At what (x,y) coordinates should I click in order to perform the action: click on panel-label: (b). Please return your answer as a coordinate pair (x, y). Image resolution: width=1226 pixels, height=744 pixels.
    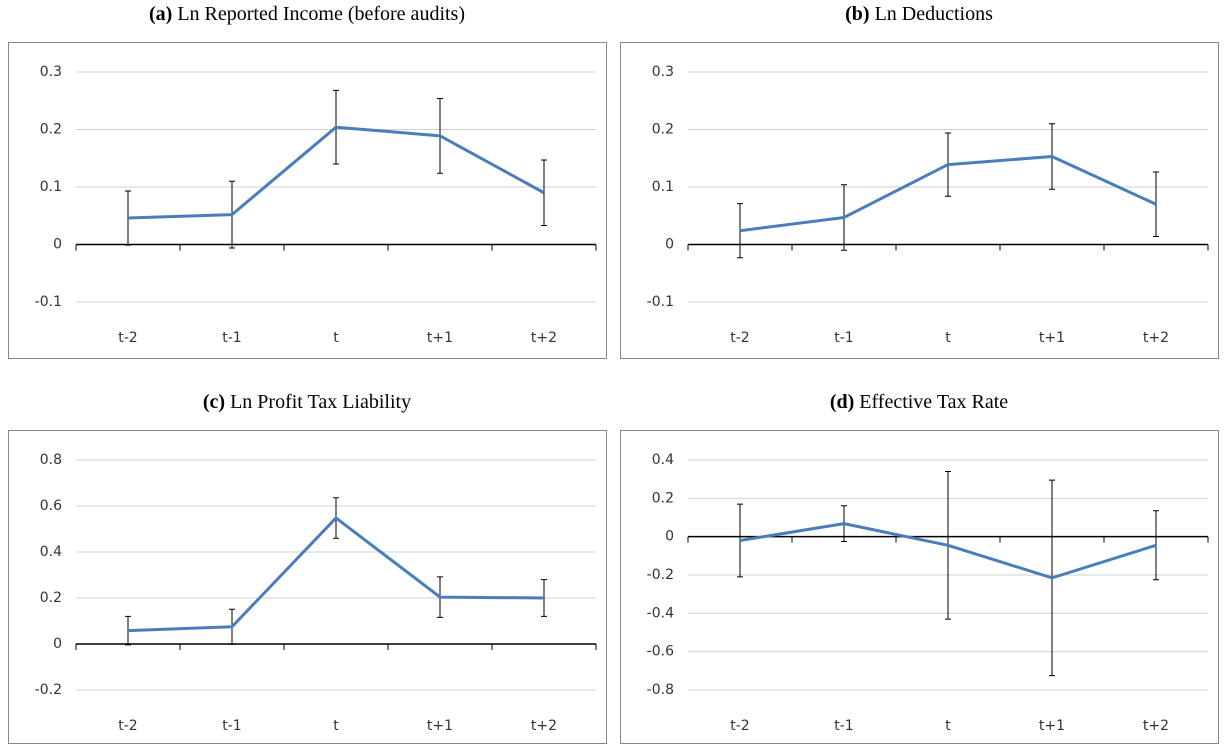
    Looking at the image, I should click on (857, 14).